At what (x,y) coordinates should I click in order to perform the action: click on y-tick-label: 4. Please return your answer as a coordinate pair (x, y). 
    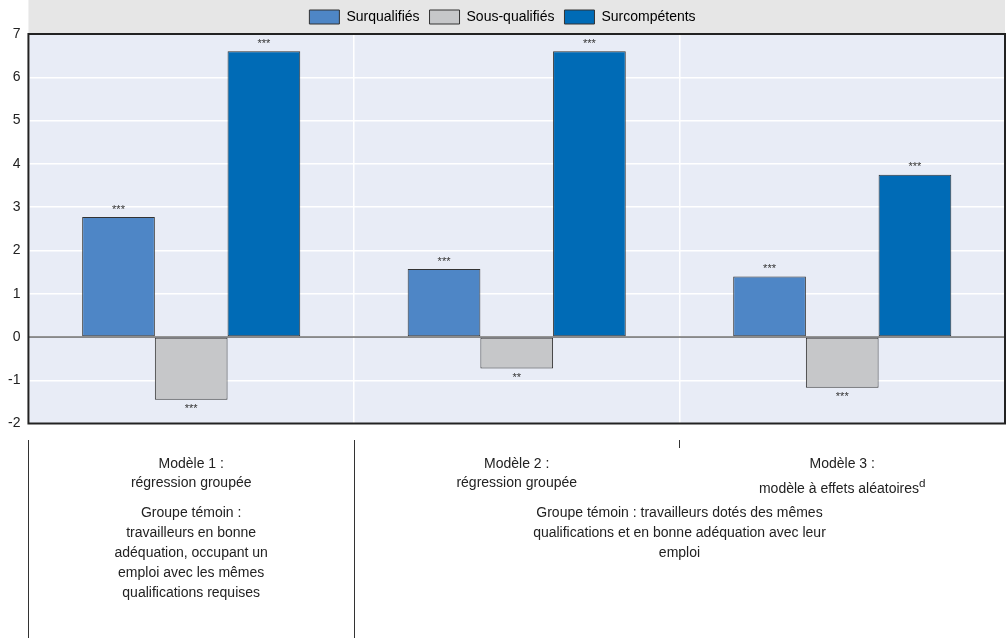
    Looking at the image, I should click on (16, 162).